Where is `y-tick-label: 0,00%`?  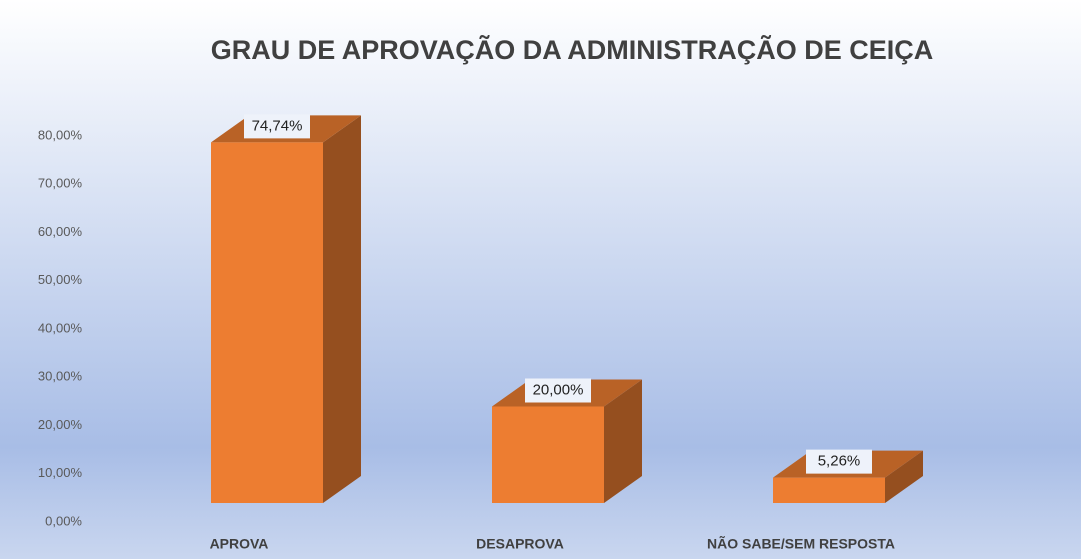 y-tick-label: 0,00% is located at coordinates (63, 520).